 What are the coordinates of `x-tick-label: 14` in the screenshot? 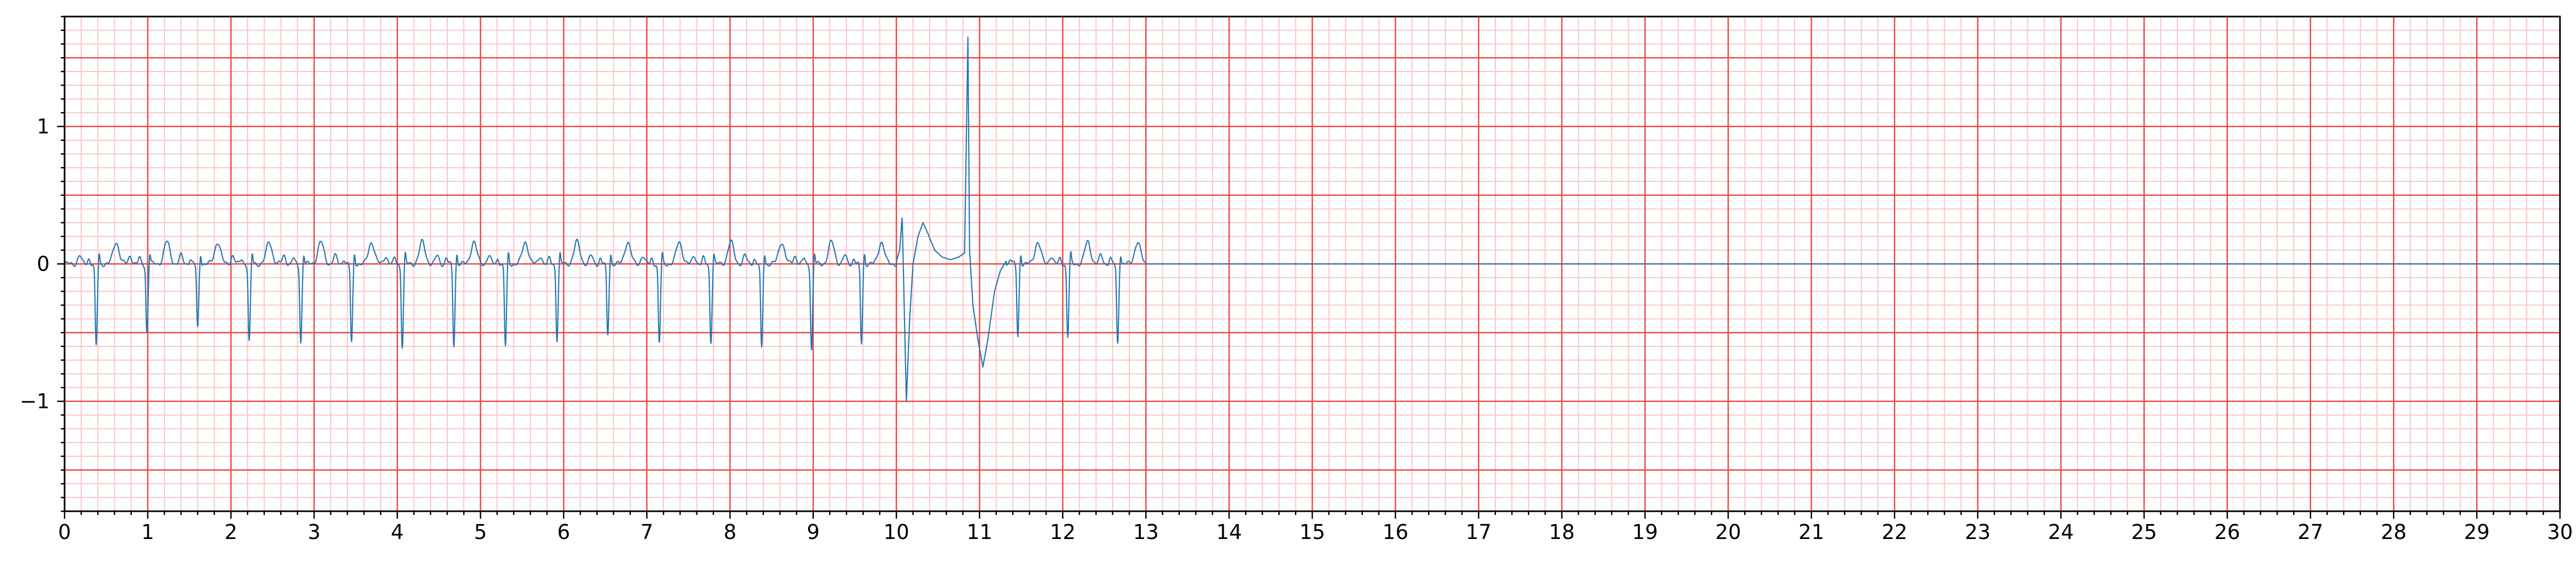 It's located at (1229, 532).